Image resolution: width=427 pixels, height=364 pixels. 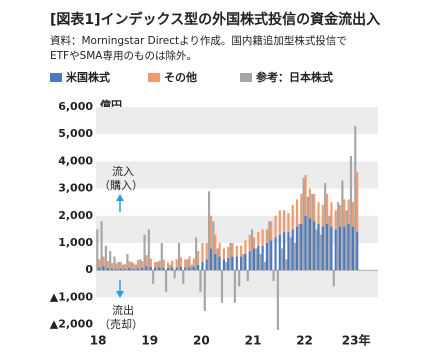 I want to click on x-tick-label: 19, so click(x=149, y=341).